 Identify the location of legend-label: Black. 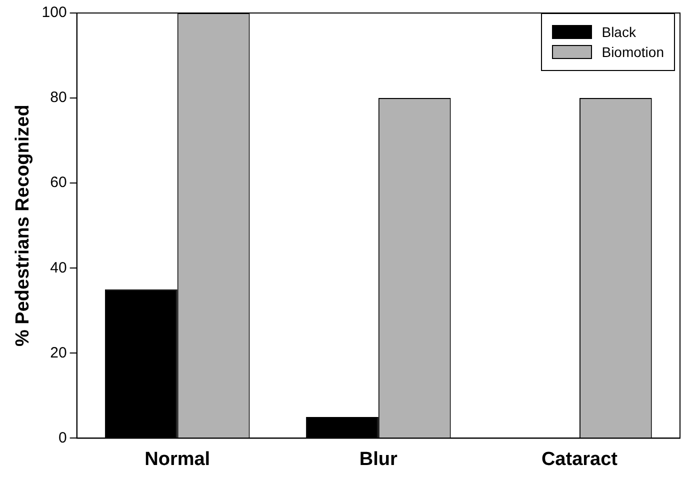
(619, 32).